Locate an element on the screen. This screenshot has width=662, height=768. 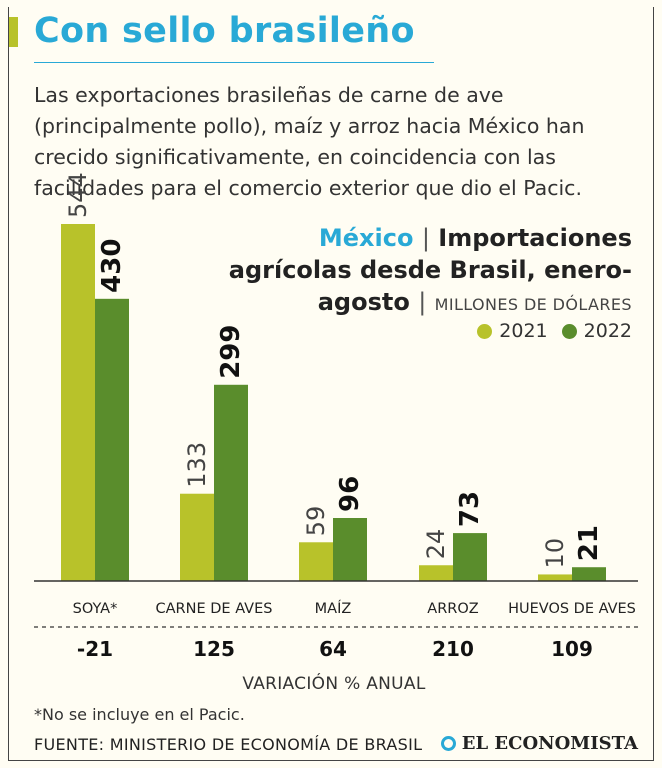
data-label-2021-3: 24 is located at coordinates (436, 544).